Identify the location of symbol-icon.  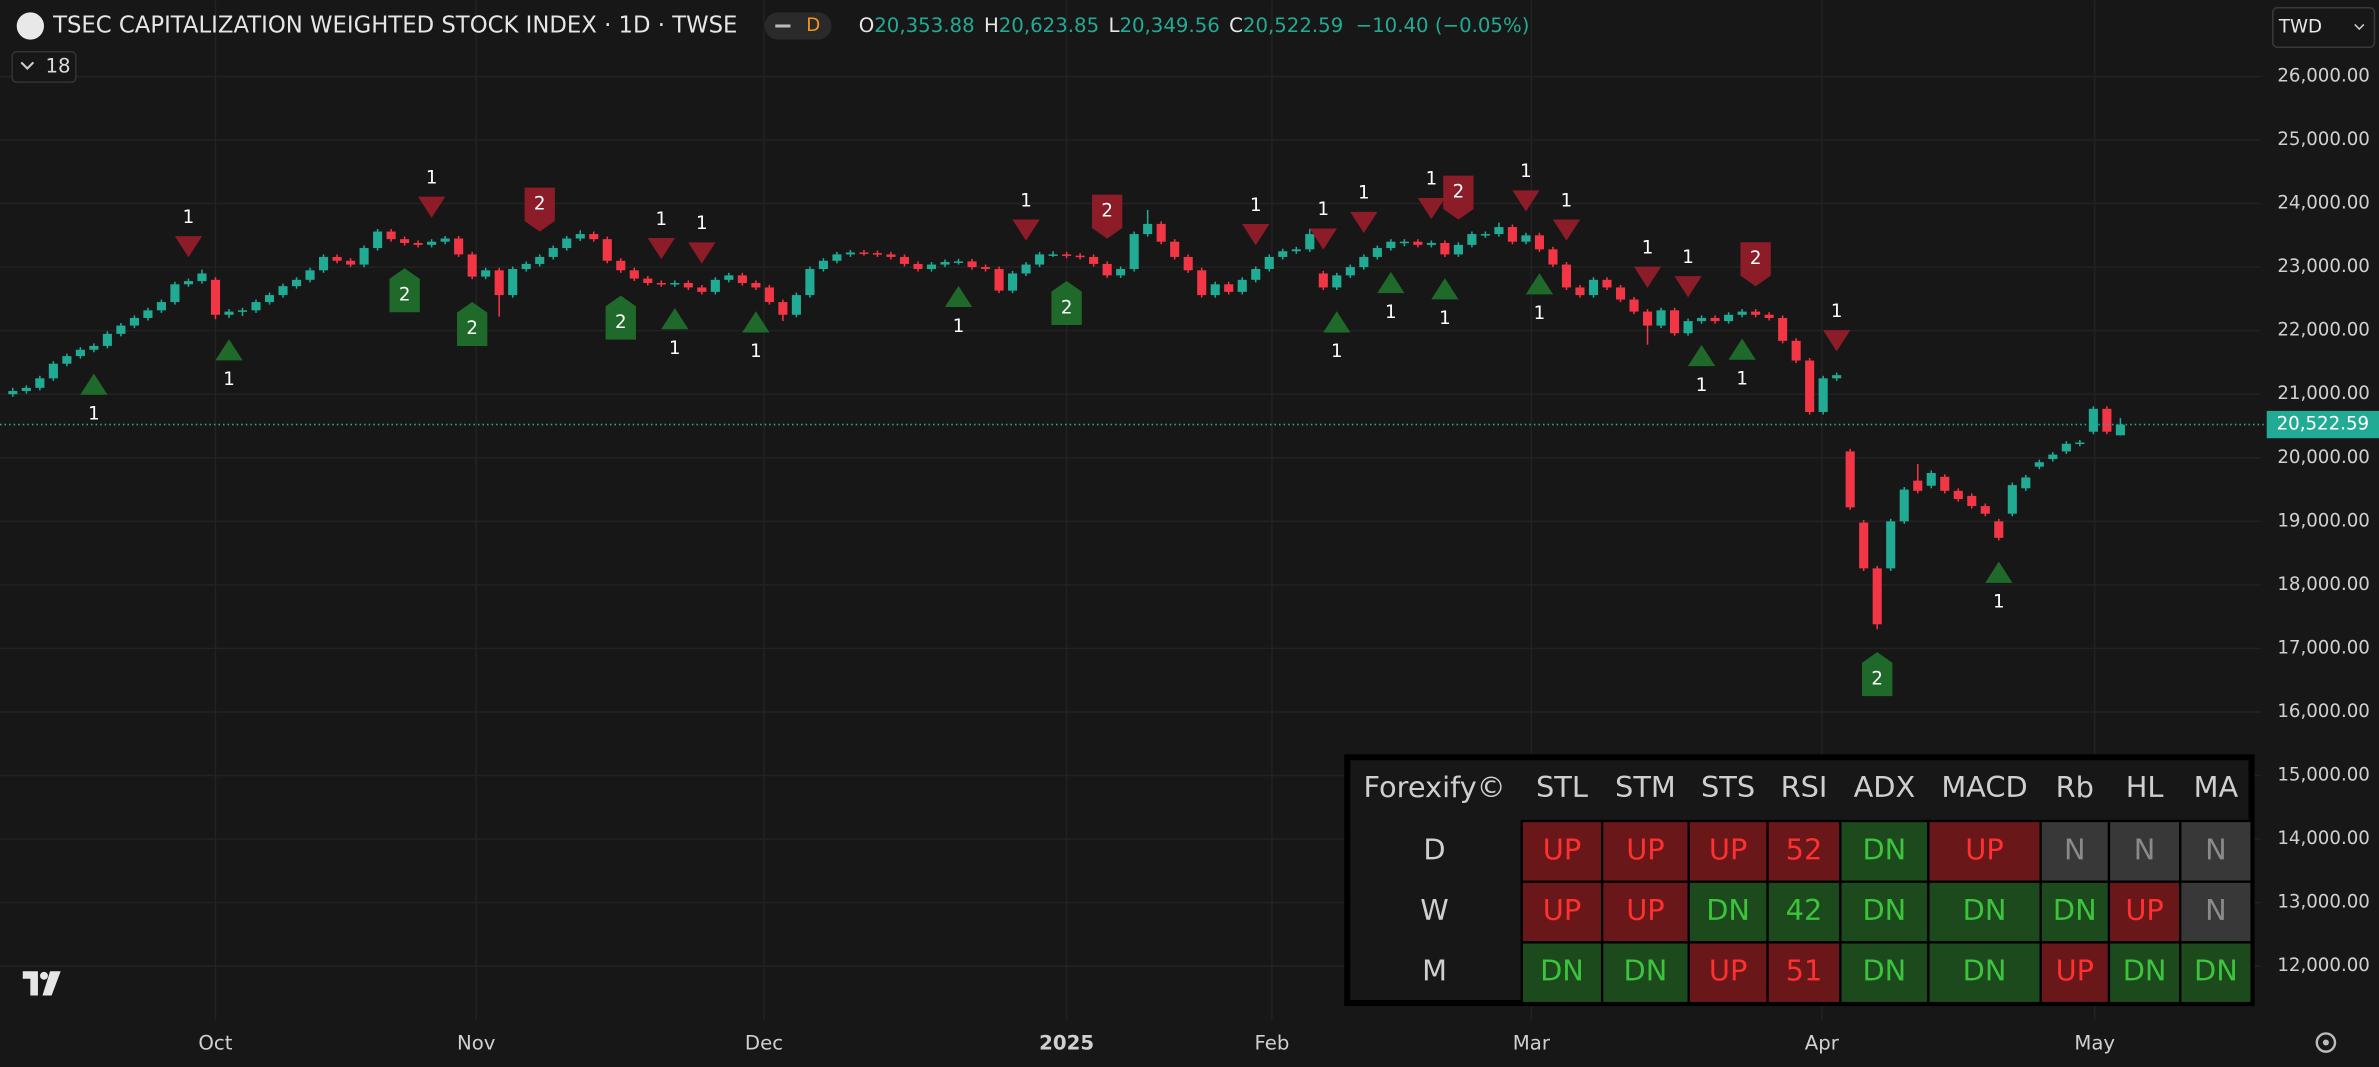
(30, 26).